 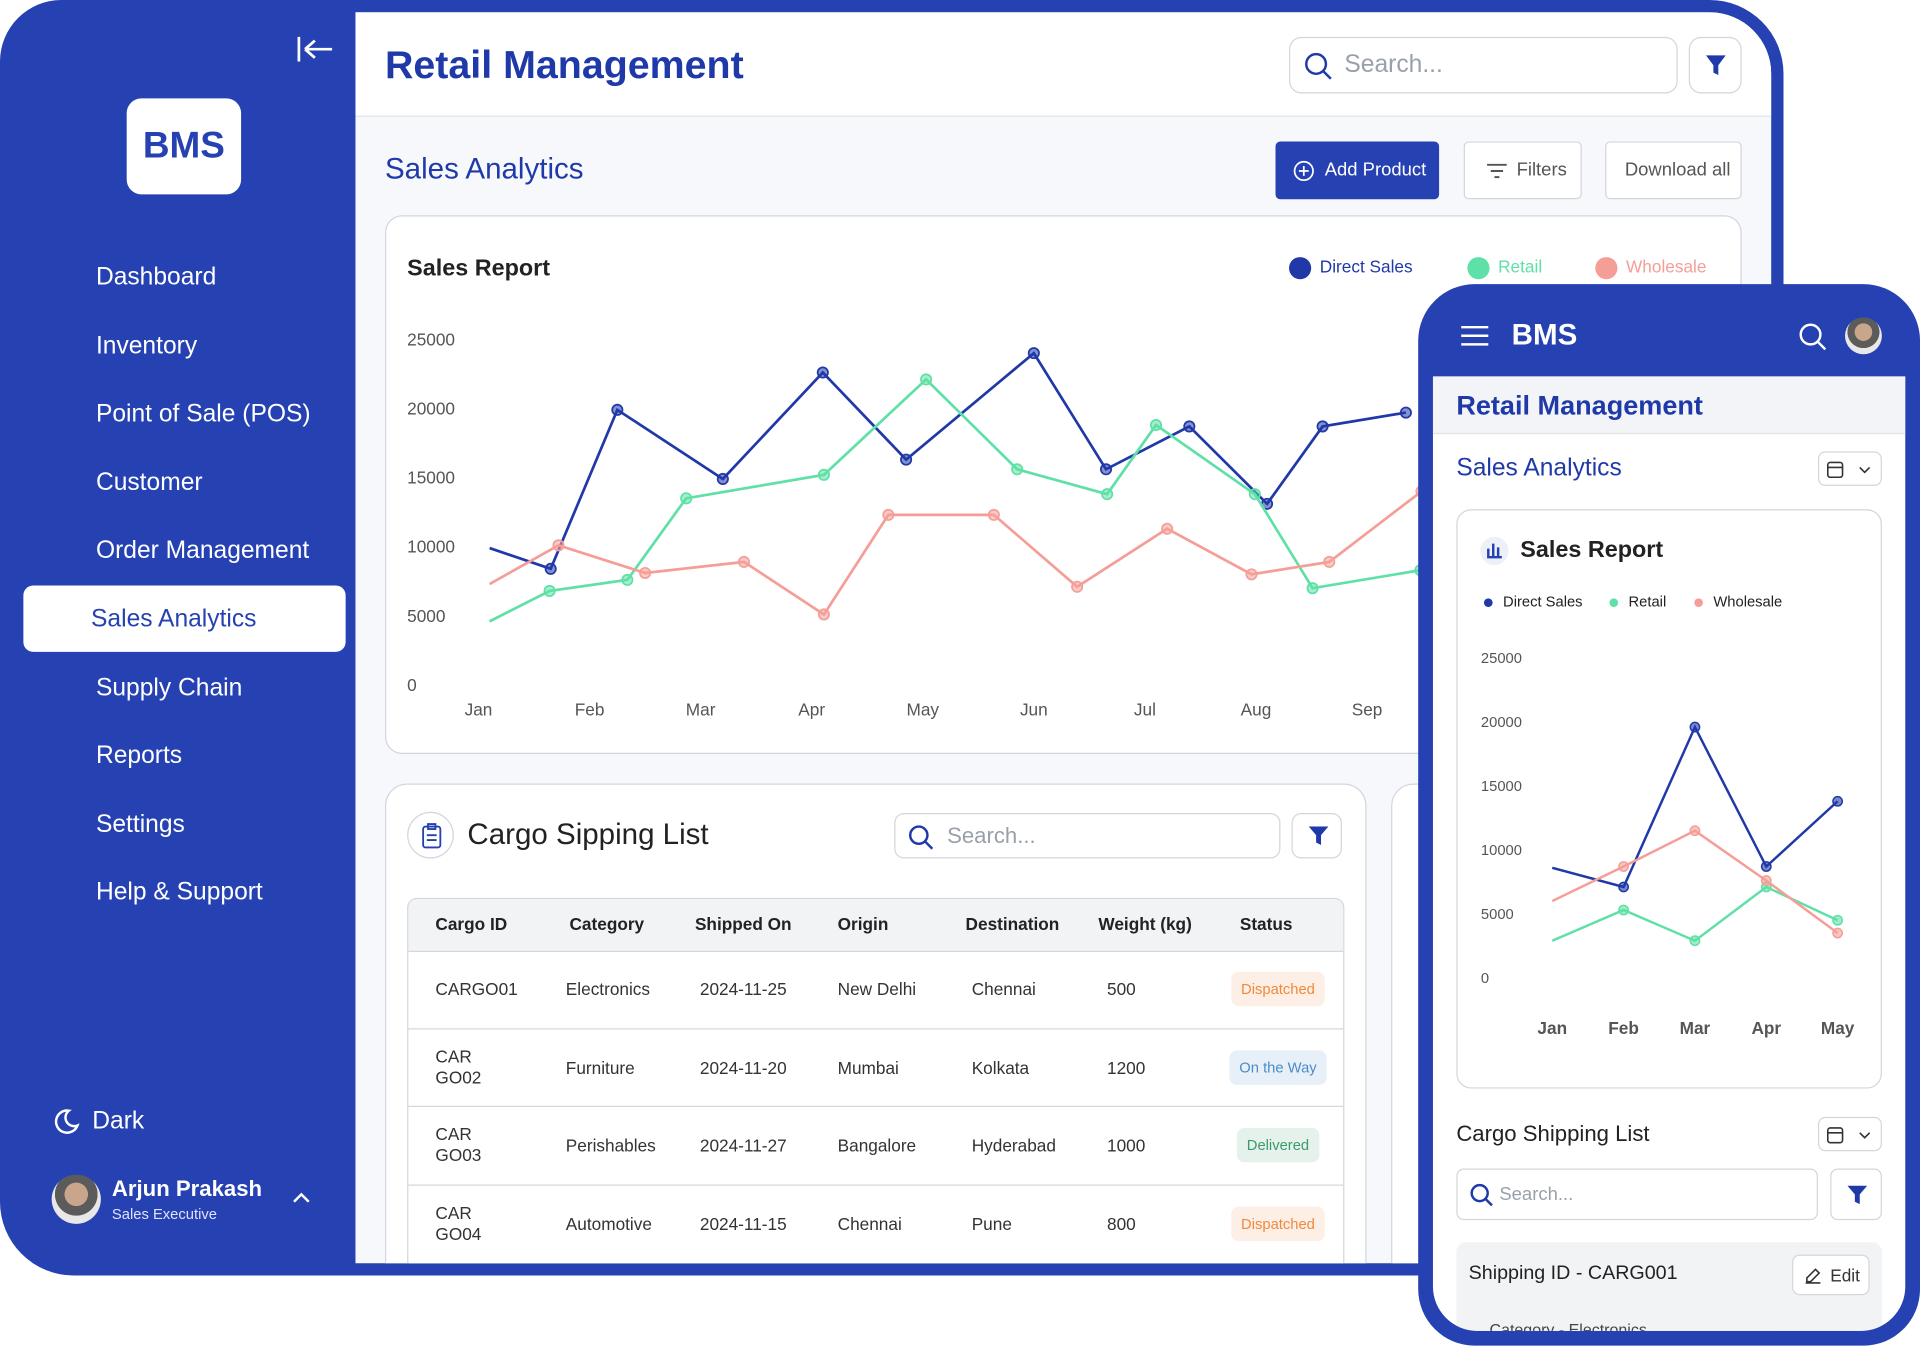 I want to click on x-tick-label: Jan, so click(x=1552, y=1028).